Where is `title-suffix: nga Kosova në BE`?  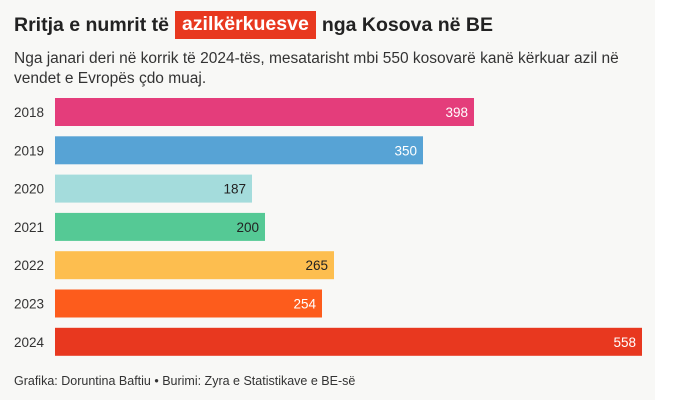
title-suffix: nga Kosova në BE is located at coordinates (407, 24).